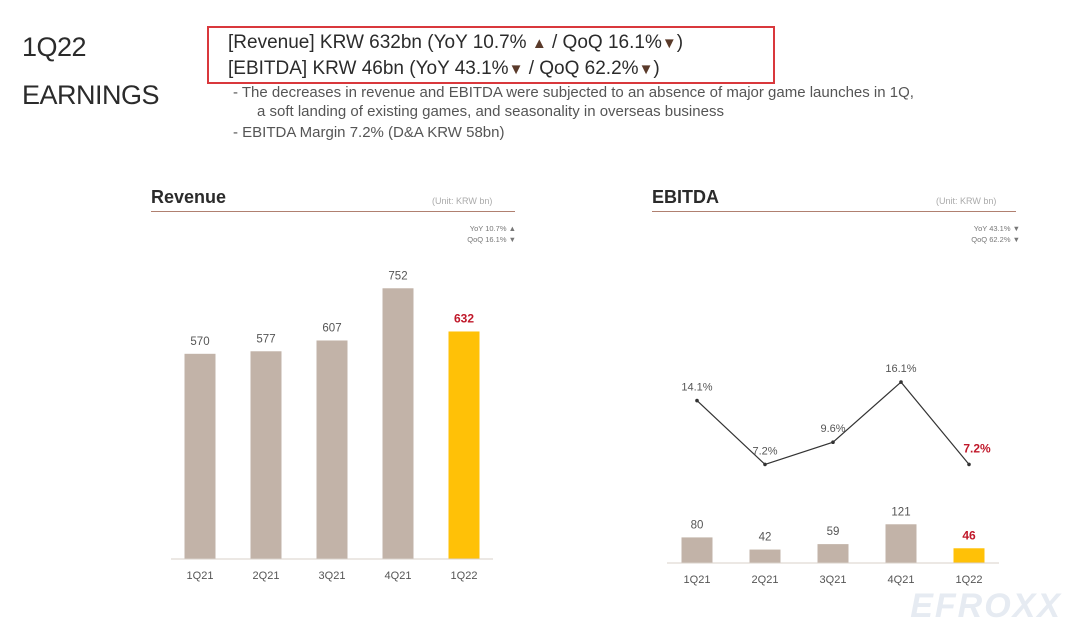 This screenshot has height=632, width=1080. What do you see at coordinates (200, 456) in the screenshot?
I see `revenue-bar-1Q21` at bounding box center [200, 456].